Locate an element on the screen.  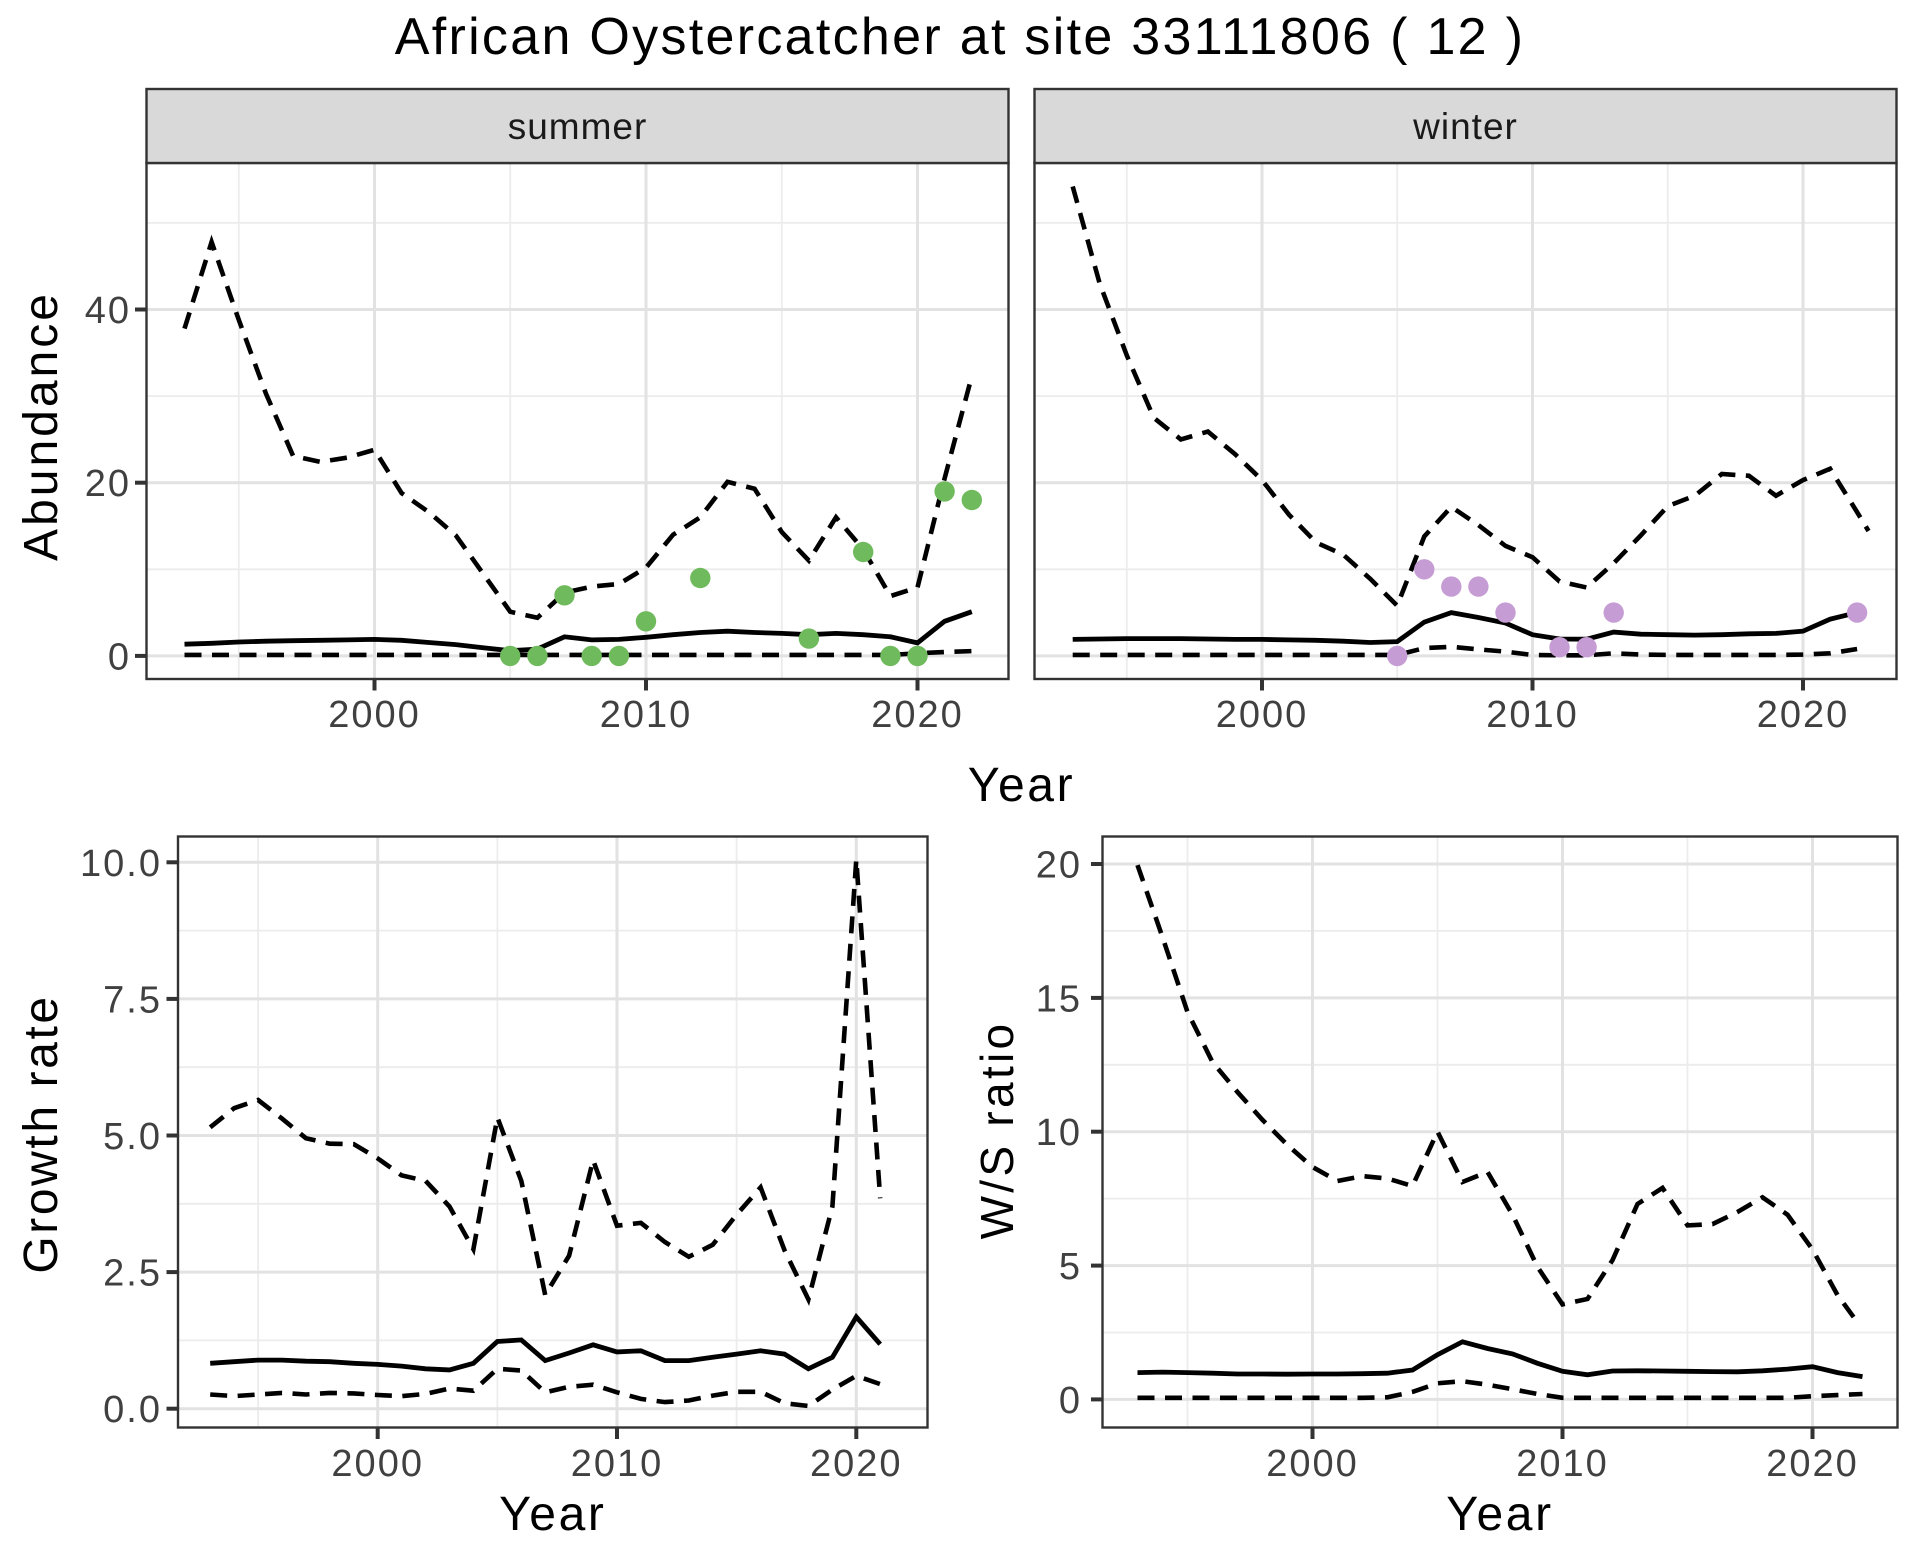
svg-text: winter is located at coordinates (1465, 126).